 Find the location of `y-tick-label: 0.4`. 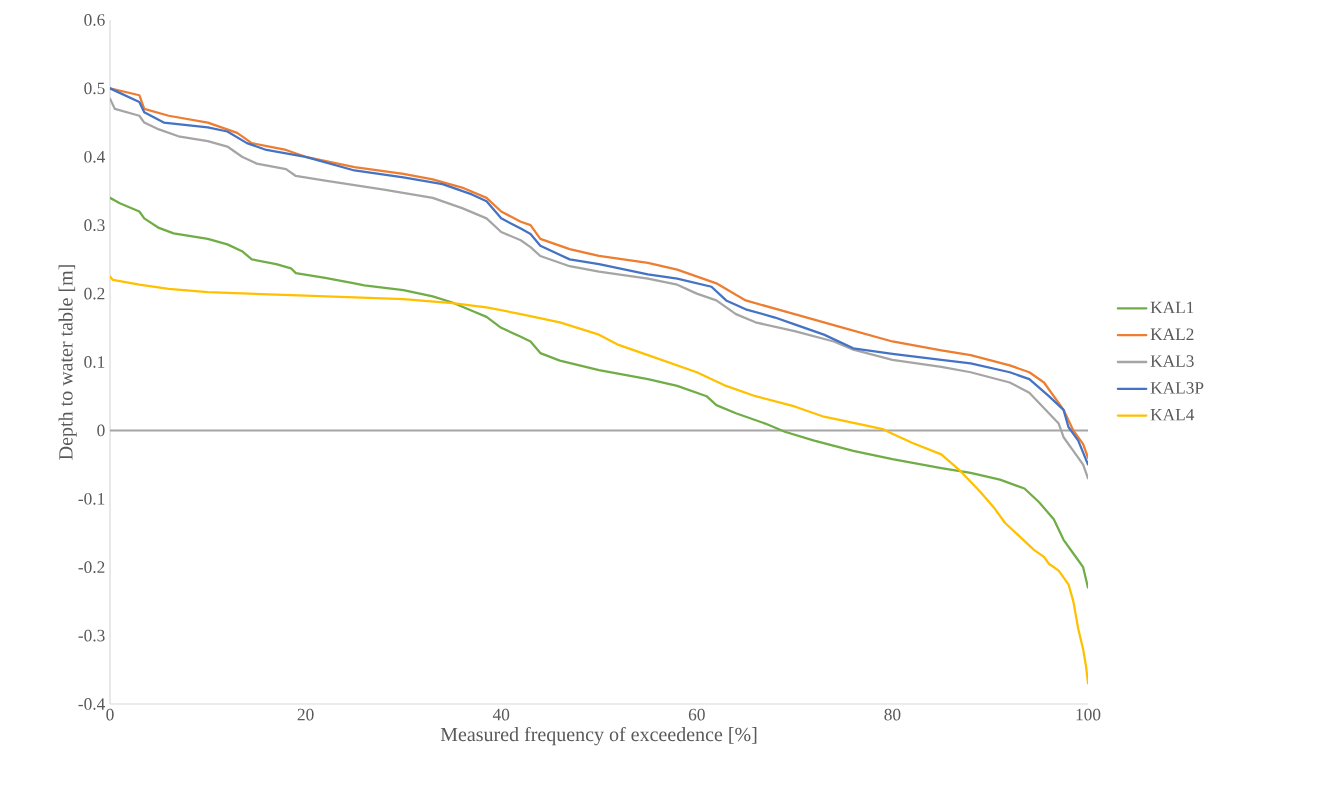

y-tick-label: 0.4 is located at coordinates (95, 156).